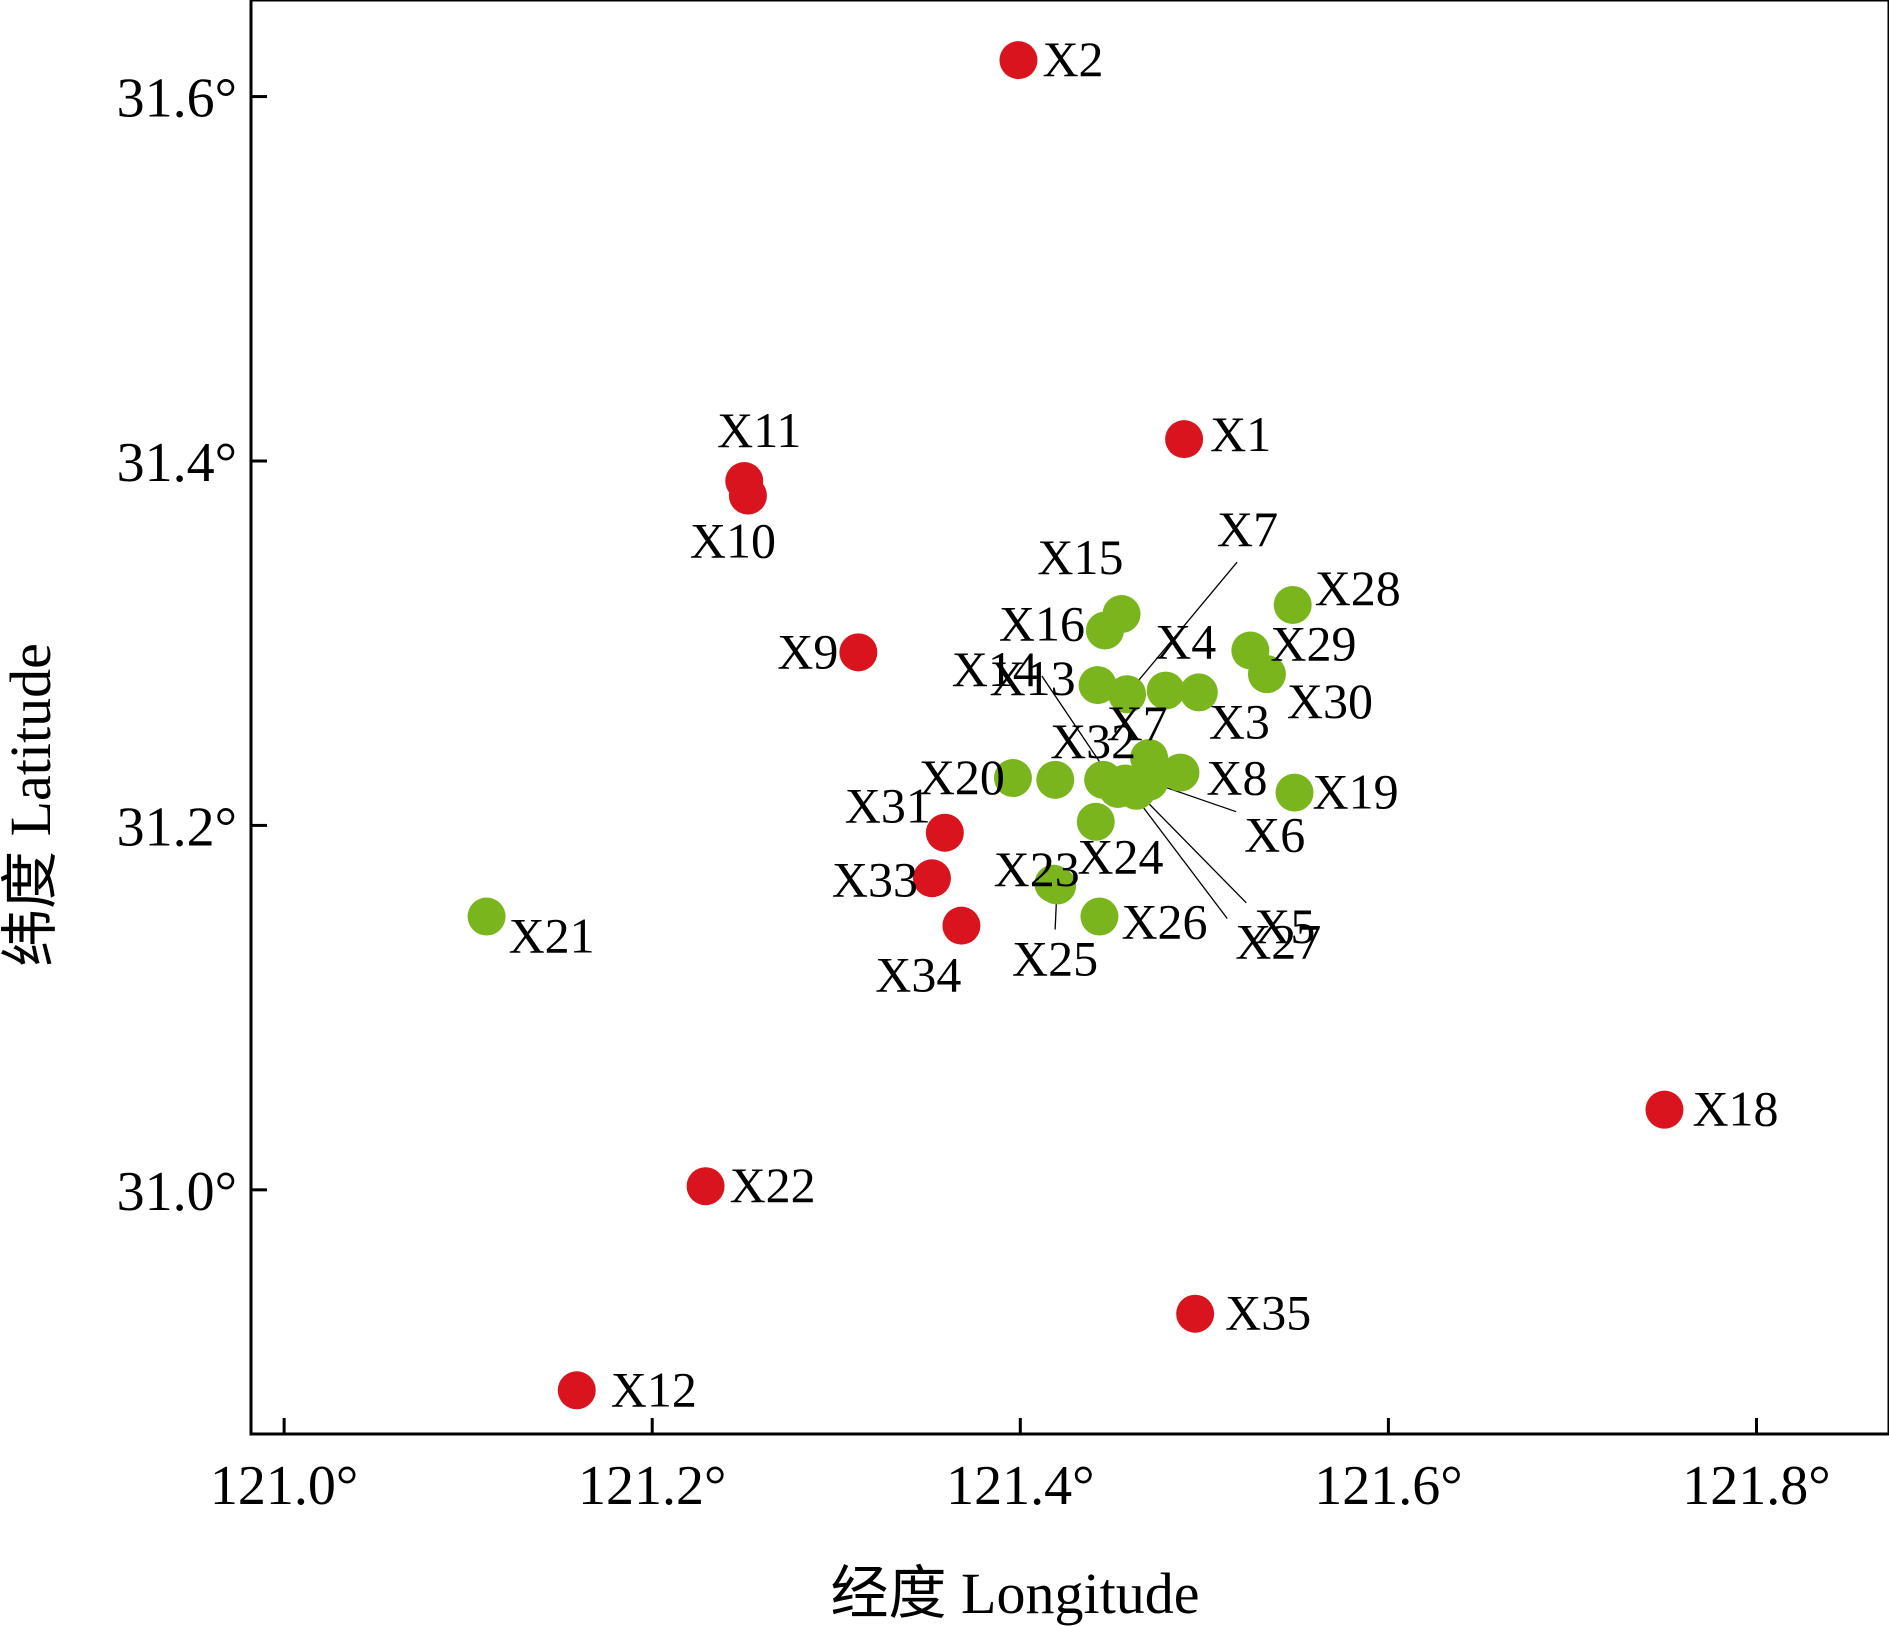 This screenshot has height=1626, width=1889. What do you see at coordinates (576, 1390) in the screenshot?
I see `point-x12-marker` at bounding box center [576, 1390].